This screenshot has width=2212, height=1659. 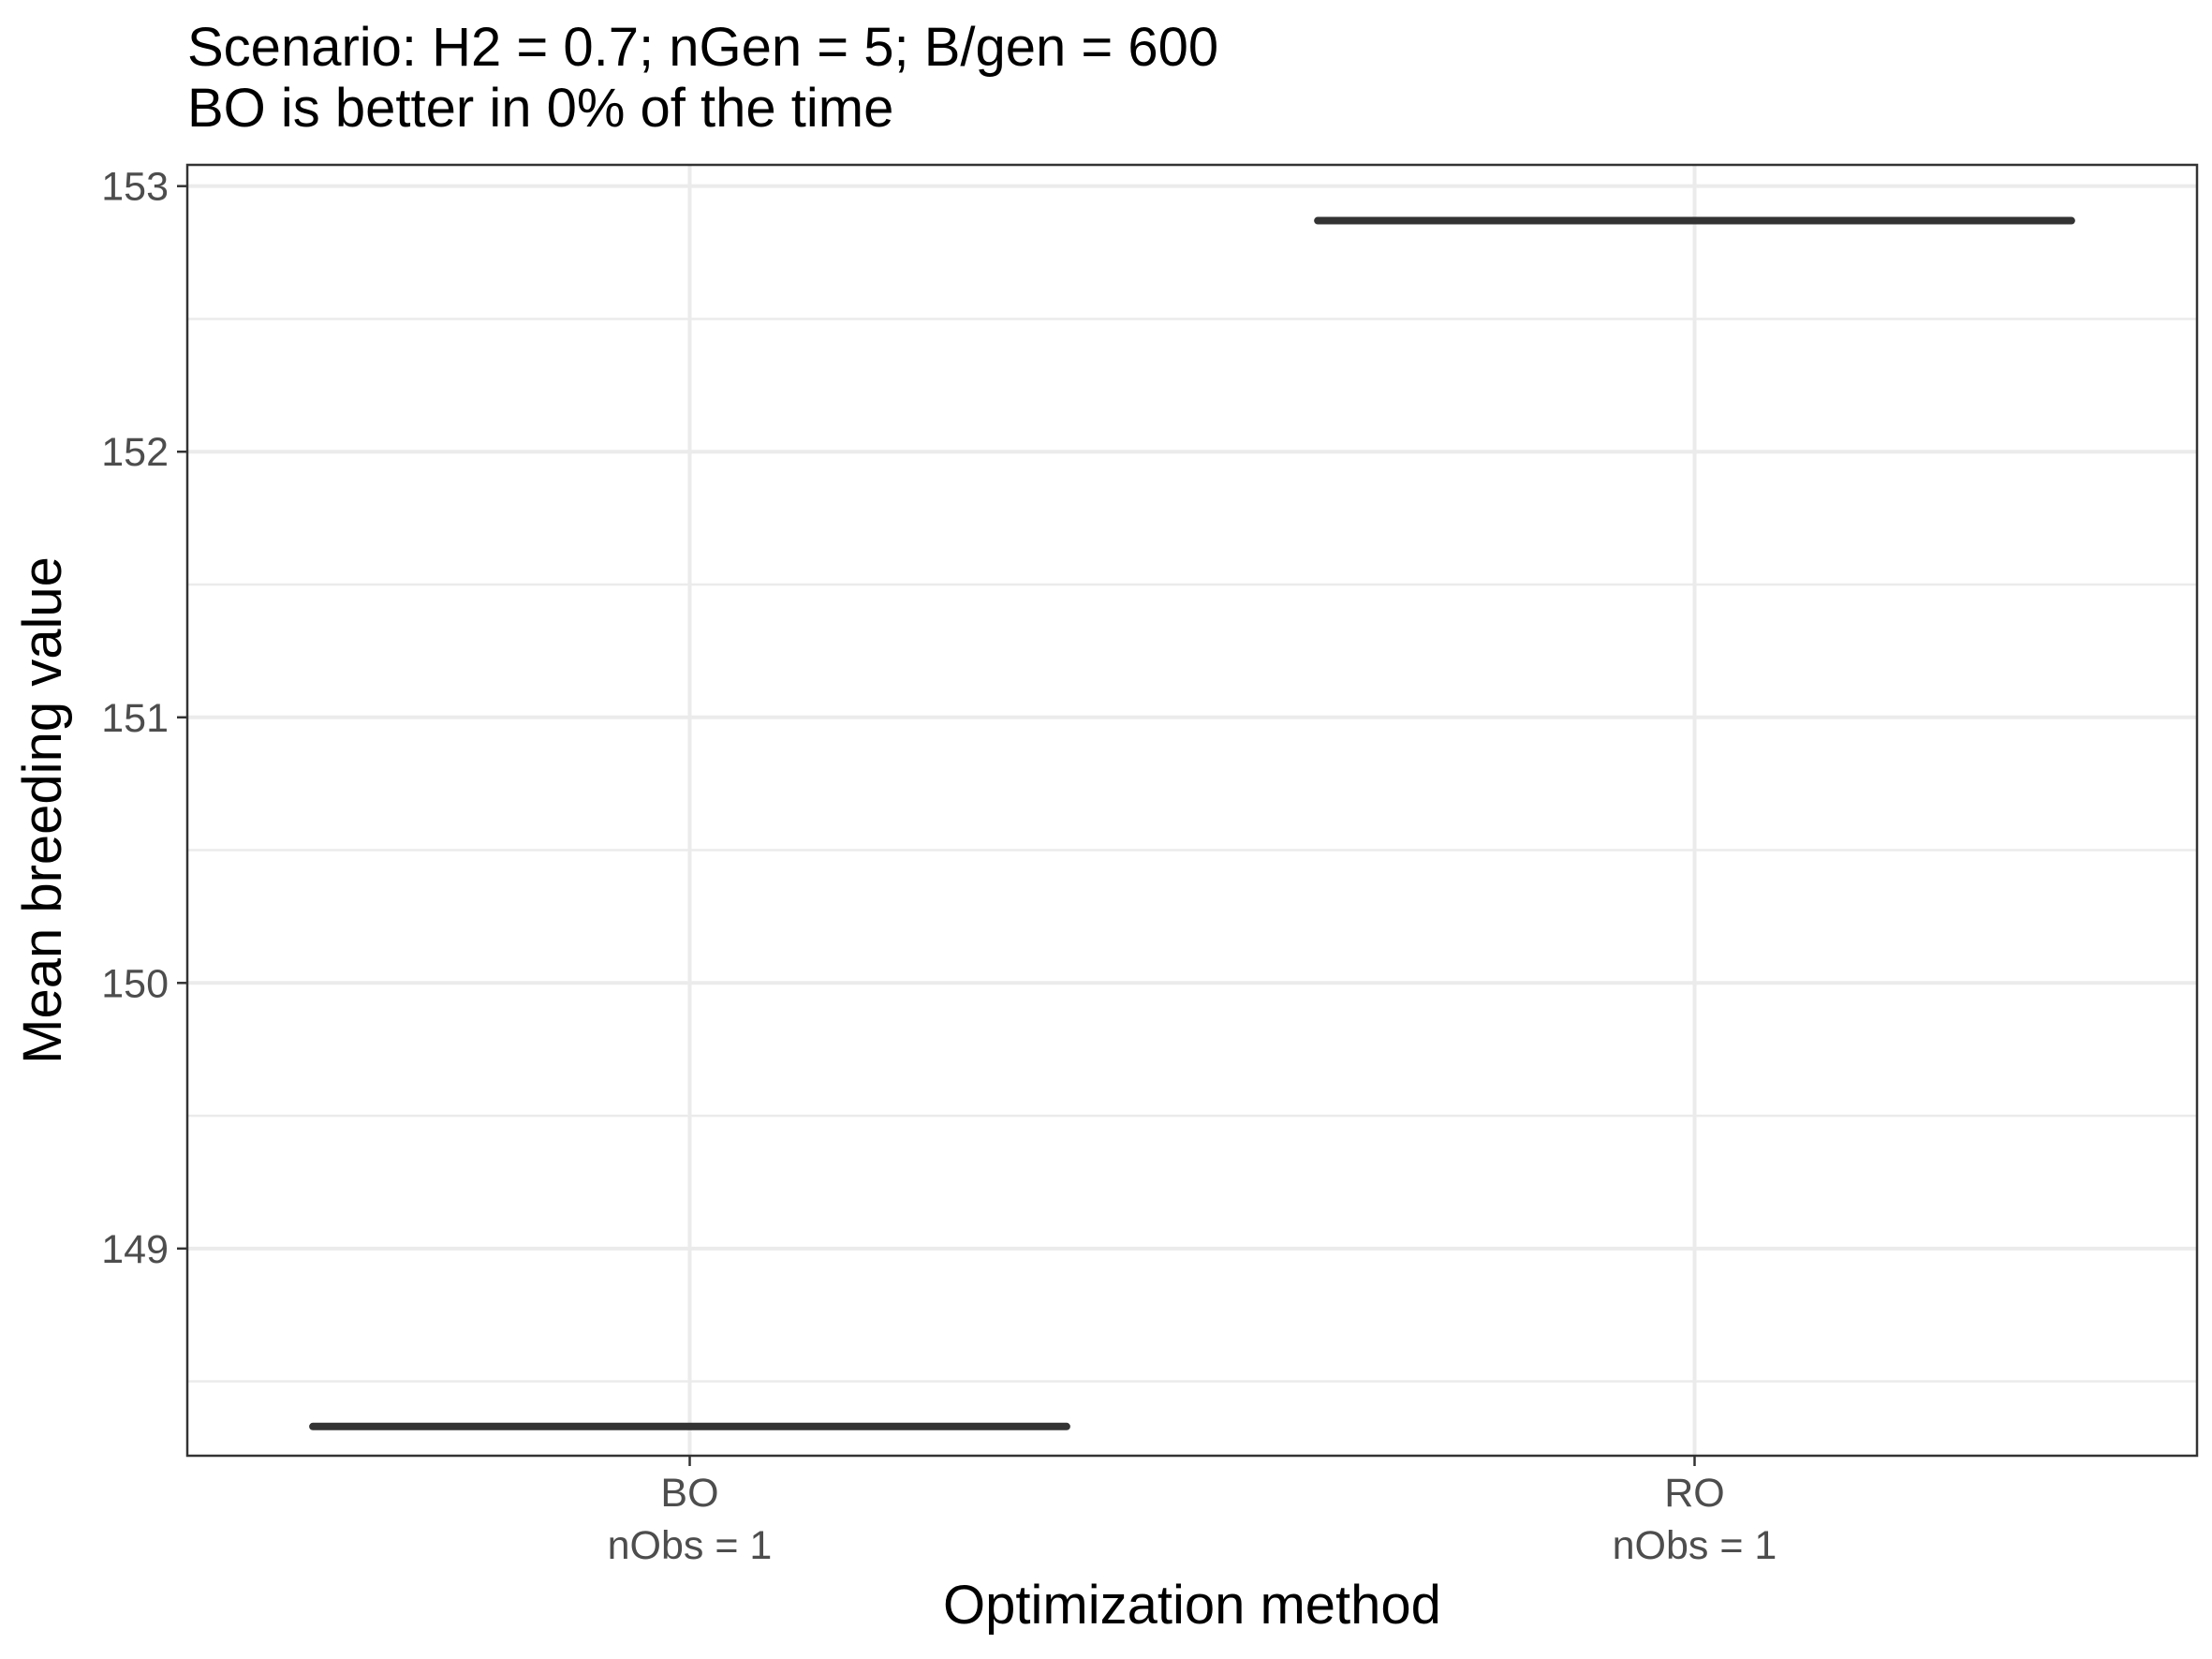 What do you see at coordinates (135, 719) in the screenshot?
I see `y-tick-label: 151` at bounding box center [135, 719].